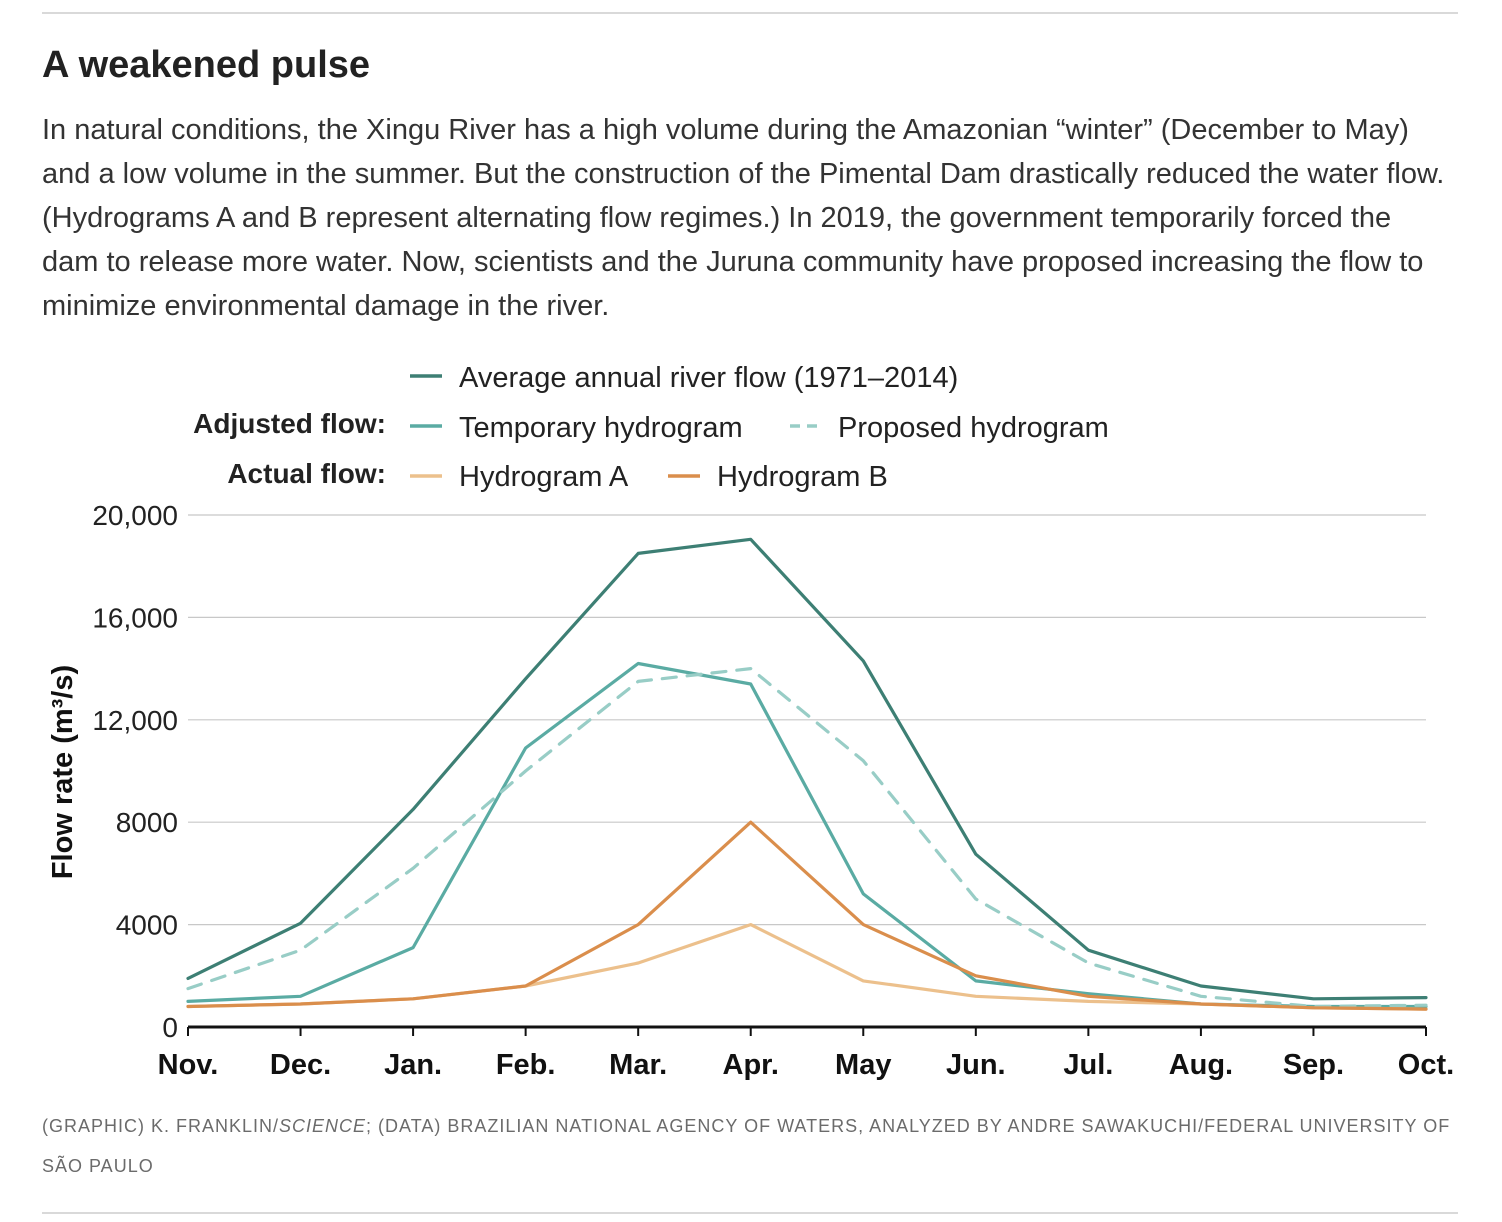 This screenshot has width=1502, height=1222. I want to click on top-divider, so click(750, 13).